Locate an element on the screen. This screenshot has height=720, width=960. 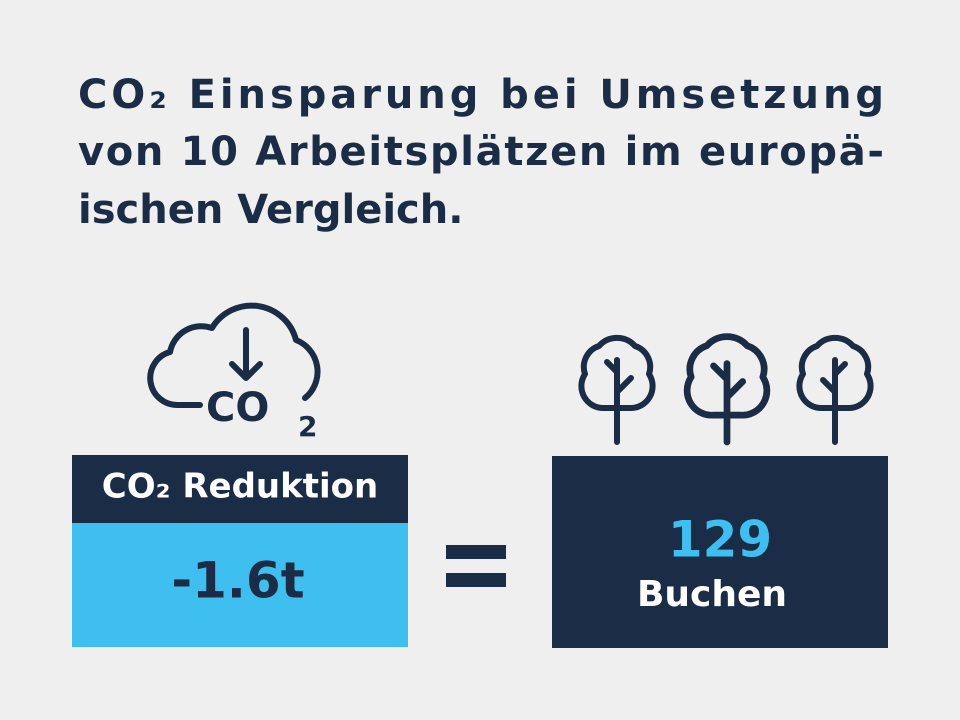
equivalent-value: 129 is located at coordinates (720, 540).